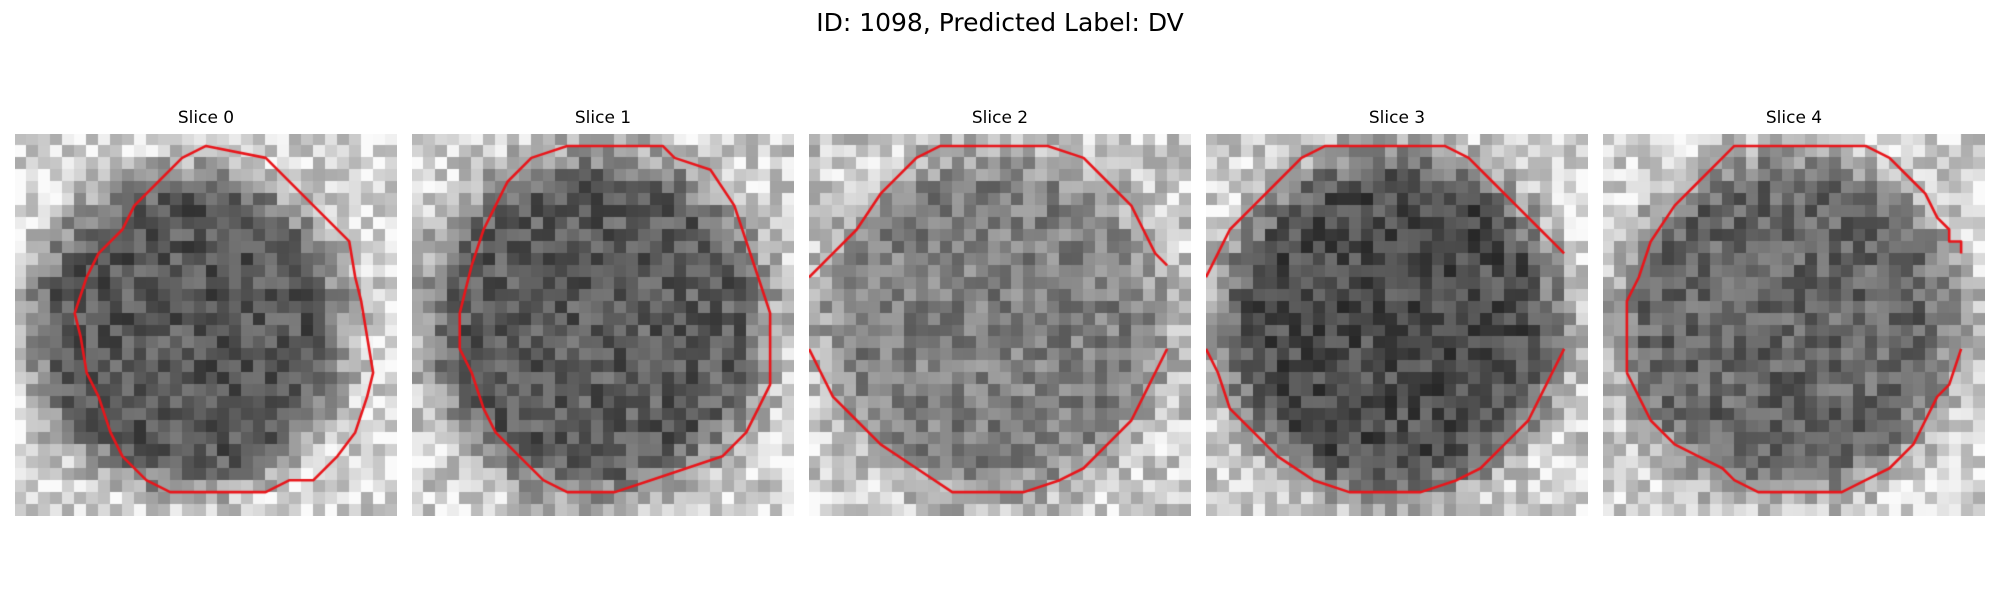 This screenshot has width=2000, height=600. What do you see at coordinates (1397, 118) in the screenshot?
I see `panel-title: Slice 3` at bounding box center [1397, 118].